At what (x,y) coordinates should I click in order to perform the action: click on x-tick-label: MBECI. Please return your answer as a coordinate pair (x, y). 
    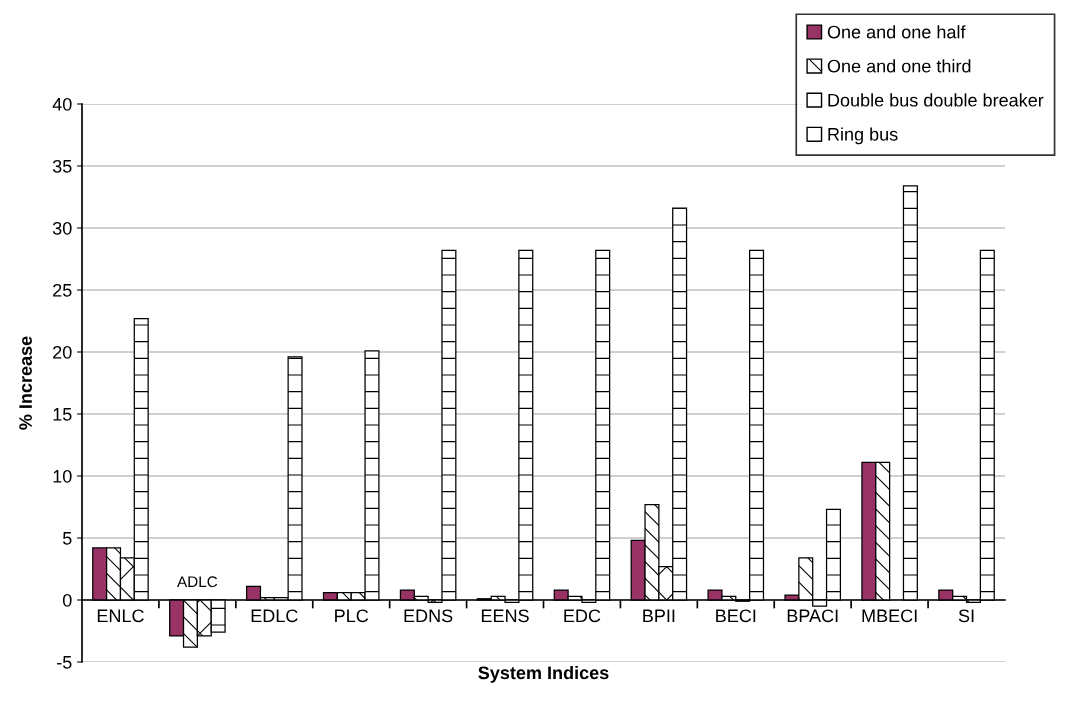
    Looking at the image, I should click on (889, 616).